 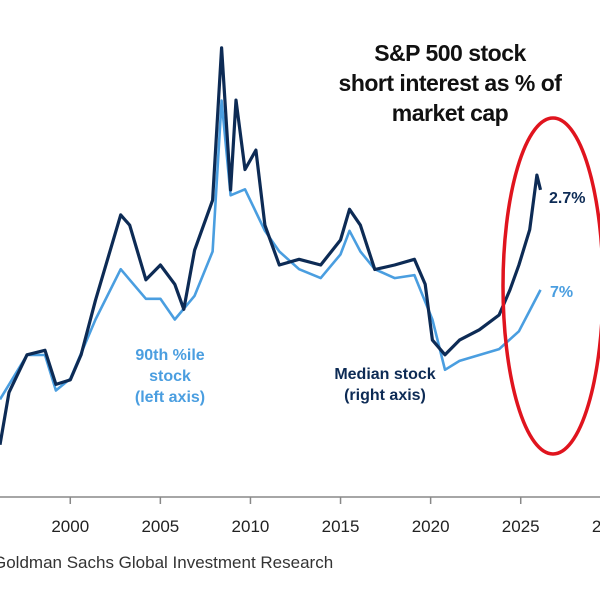 What do you see at coordinates (385, 385) in the screenshot?
I see `series-label-median: Median stock (right axis)` at bounding box center [385, 385].